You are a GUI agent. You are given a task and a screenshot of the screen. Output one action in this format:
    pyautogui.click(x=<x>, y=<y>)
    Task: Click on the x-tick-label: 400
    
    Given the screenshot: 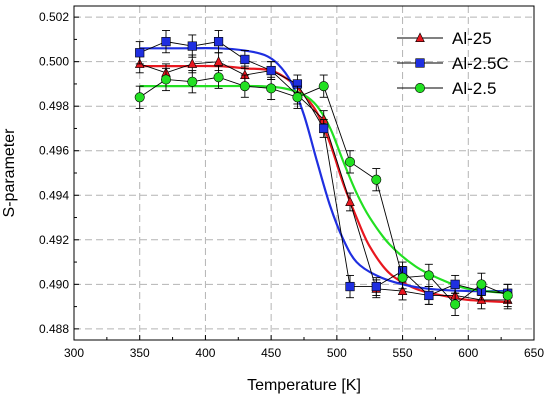 What is the action you would take?
    pyautogui.click(x=205, y=353)
    